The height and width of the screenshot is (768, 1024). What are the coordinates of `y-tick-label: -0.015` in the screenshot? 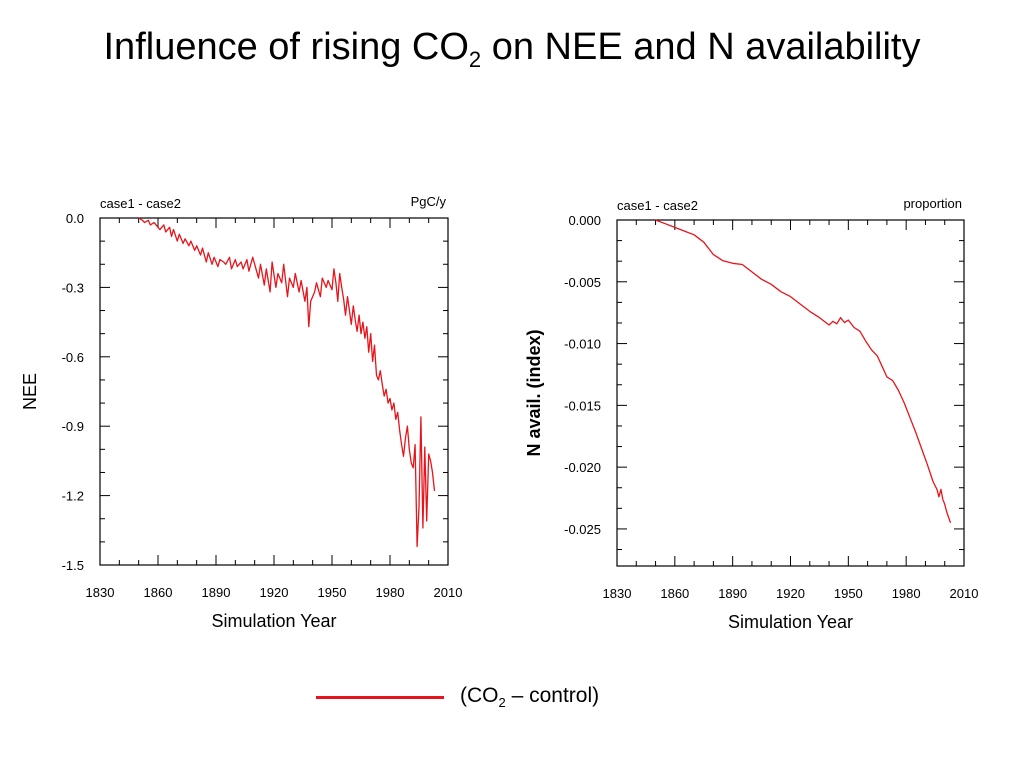 It's located at (582, 405).